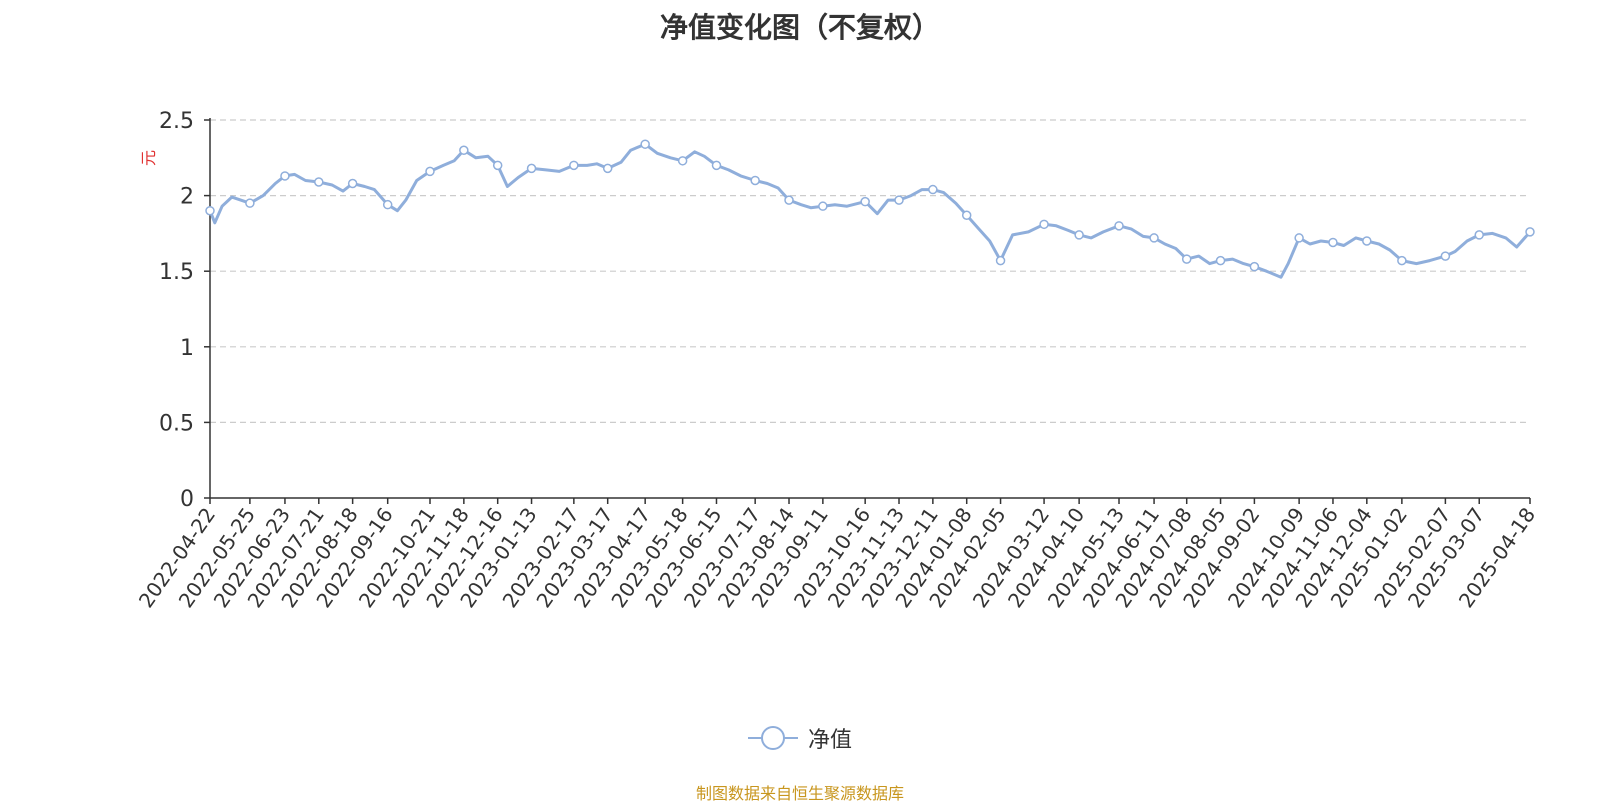  I want to click on y-tick-label-2: 1, so click(187, 348).